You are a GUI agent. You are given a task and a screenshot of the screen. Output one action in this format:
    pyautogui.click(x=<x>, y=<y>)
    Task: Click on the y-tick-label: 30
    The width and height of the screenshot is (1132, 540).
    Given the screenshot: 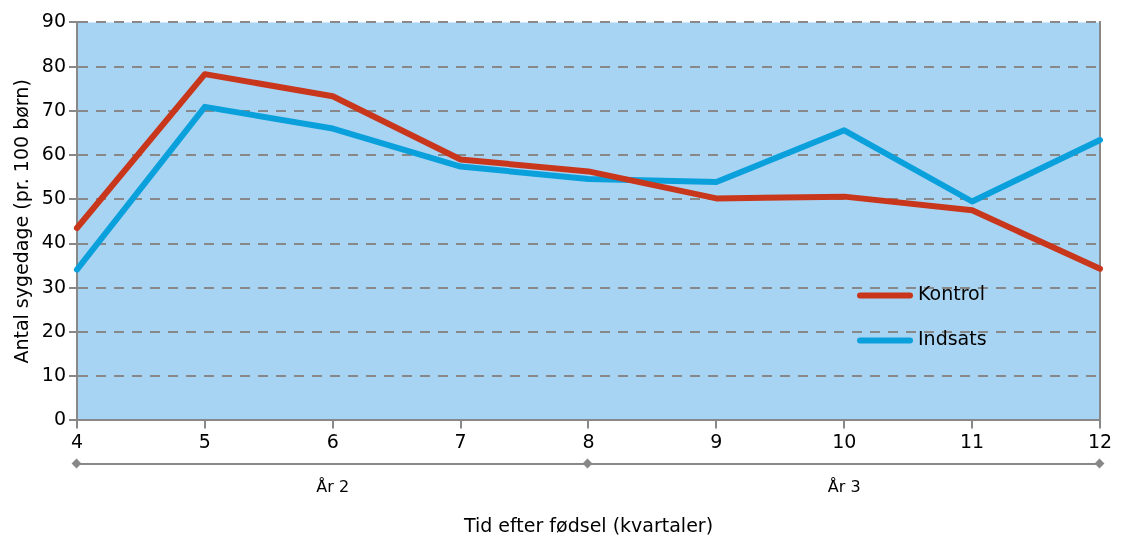 What is the action you would take?
    pyautogui.click(x=53, y=285)
    